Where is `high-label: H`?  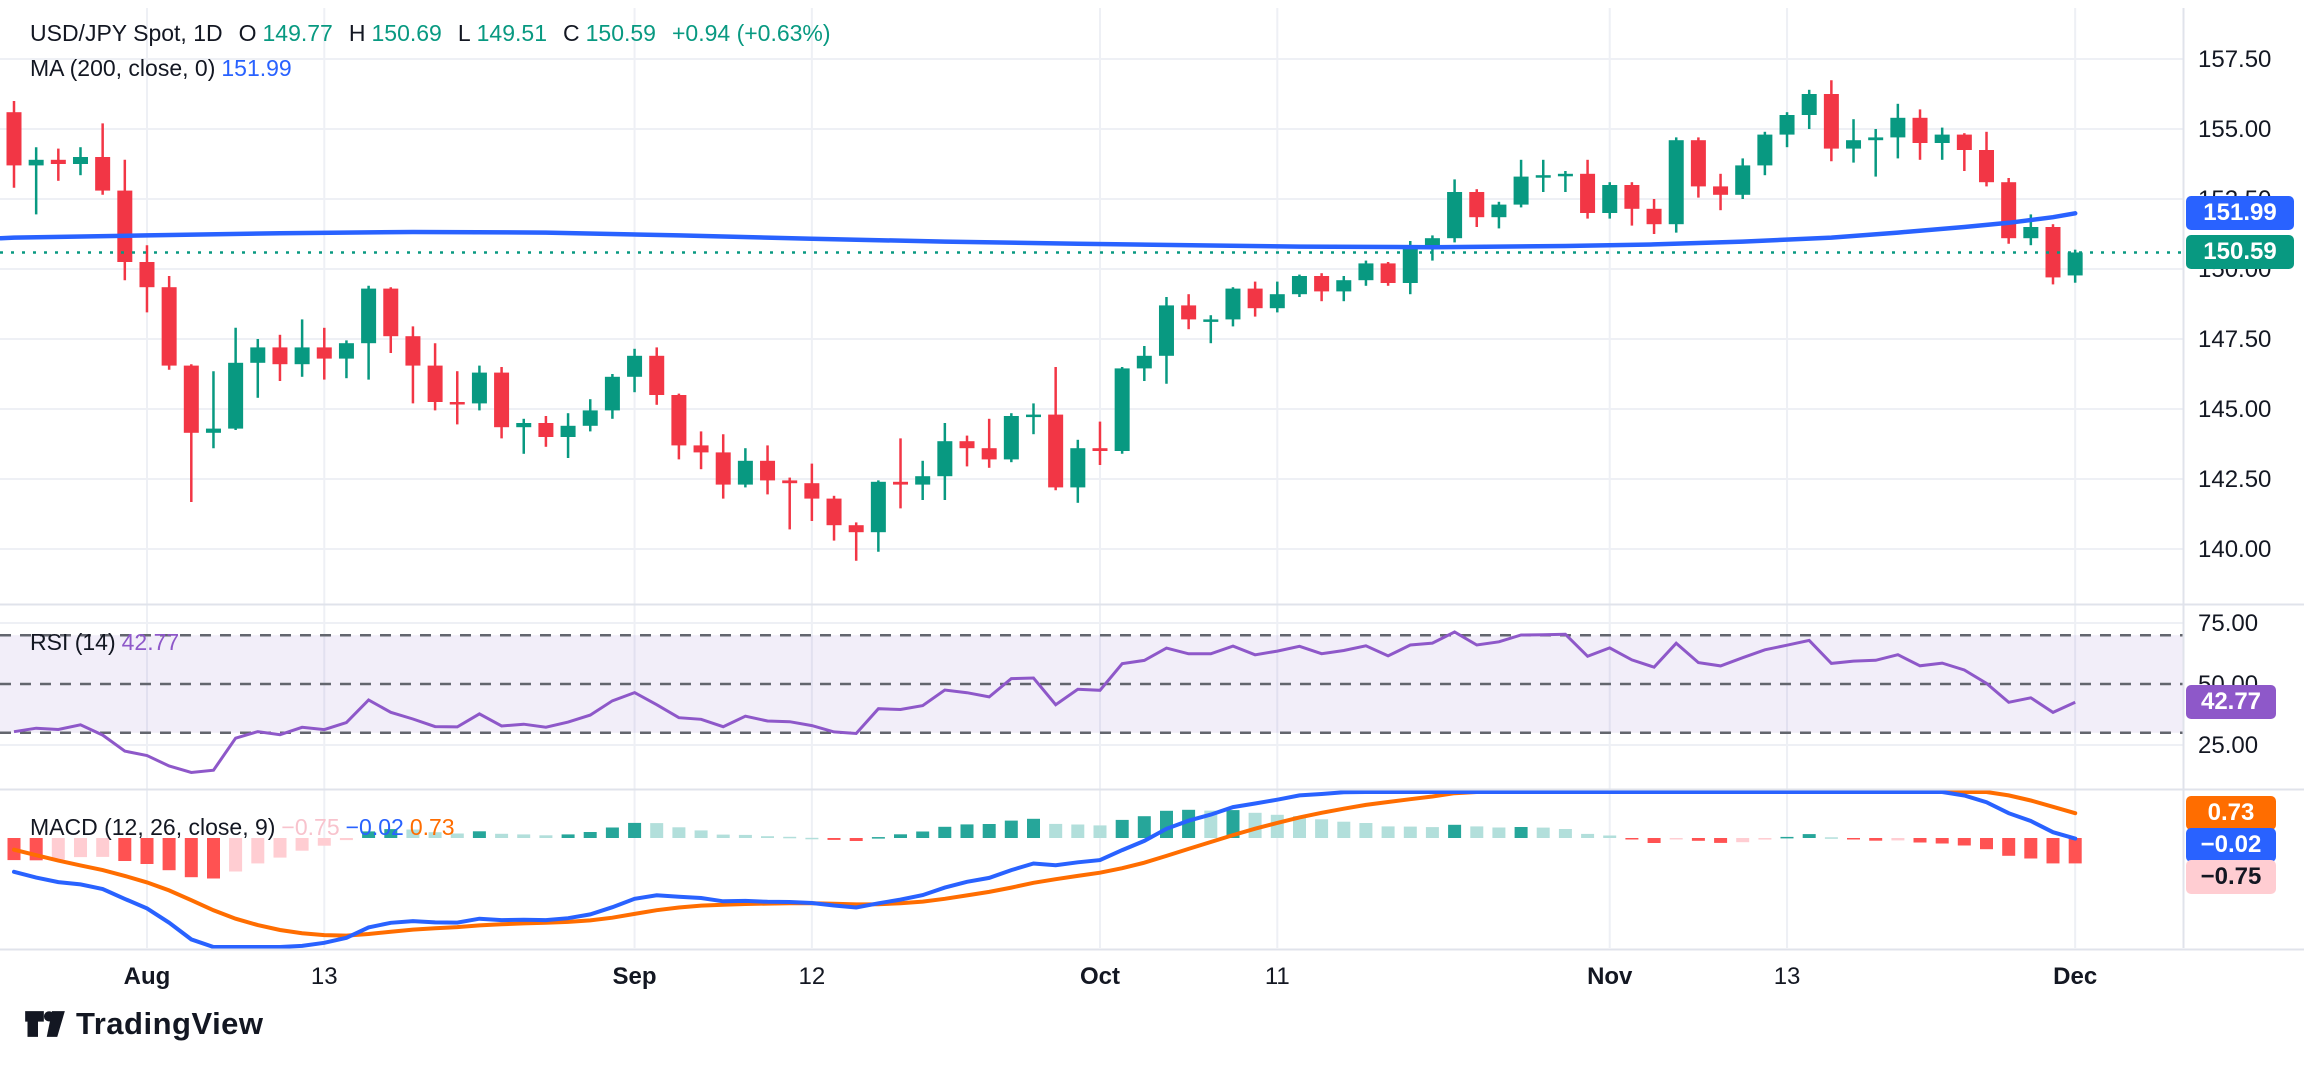 high-label: H is located at coordinates (357, 33).